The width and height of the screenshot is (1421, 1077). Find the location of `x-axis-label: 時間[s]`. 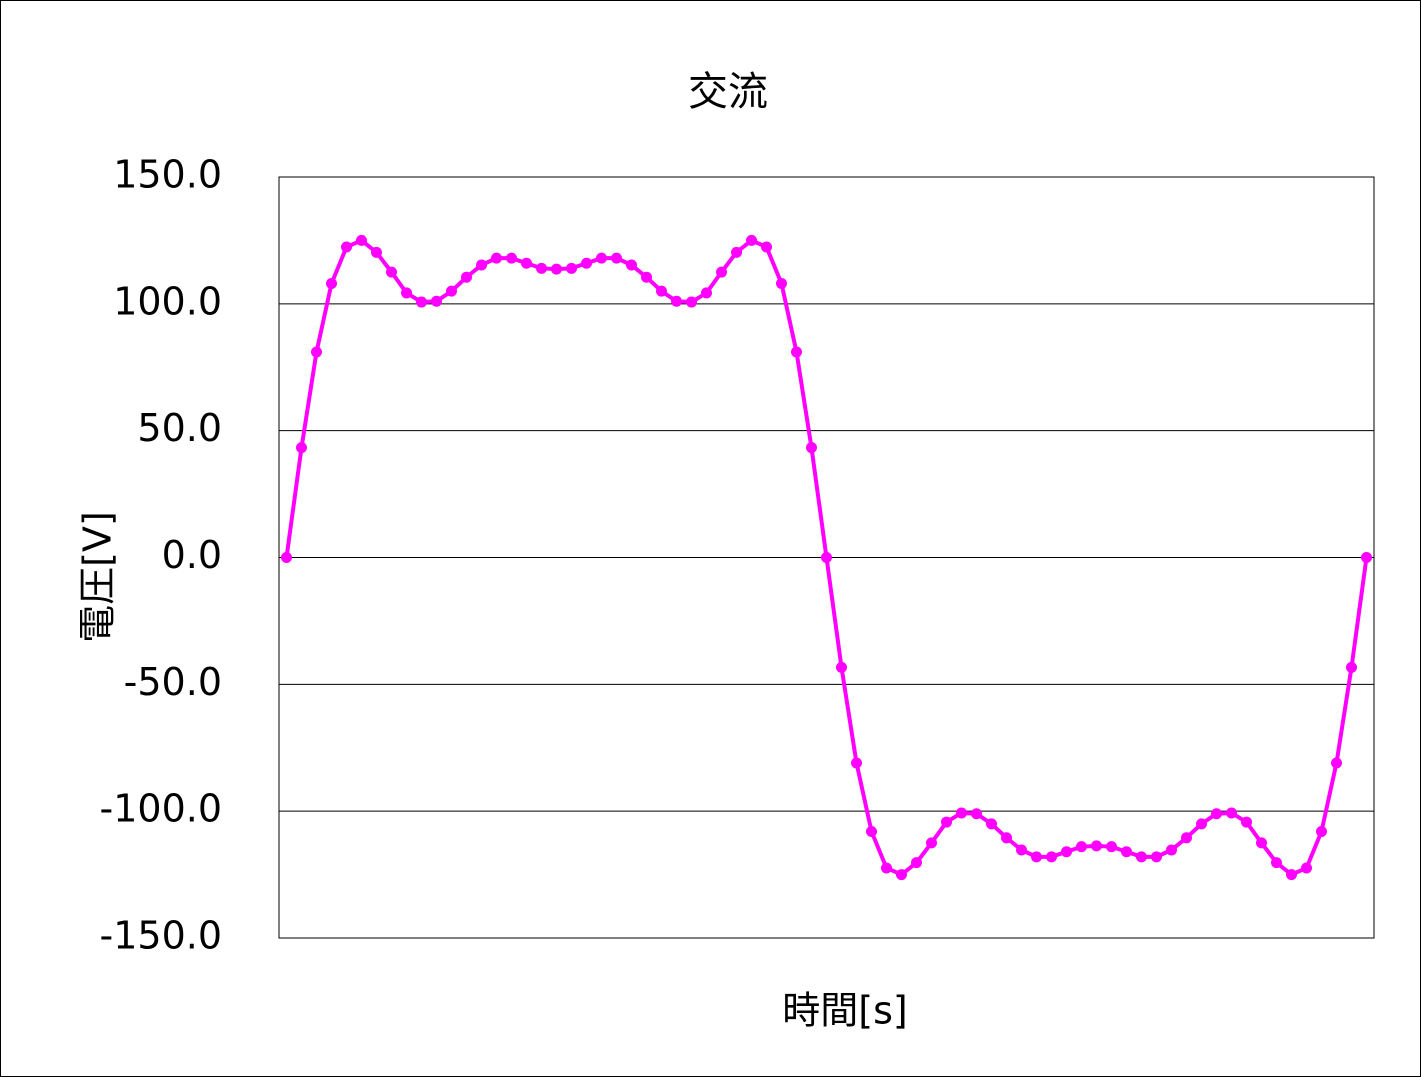

x-axis-label: 時間[s] is located at coordinates (844, 1011).